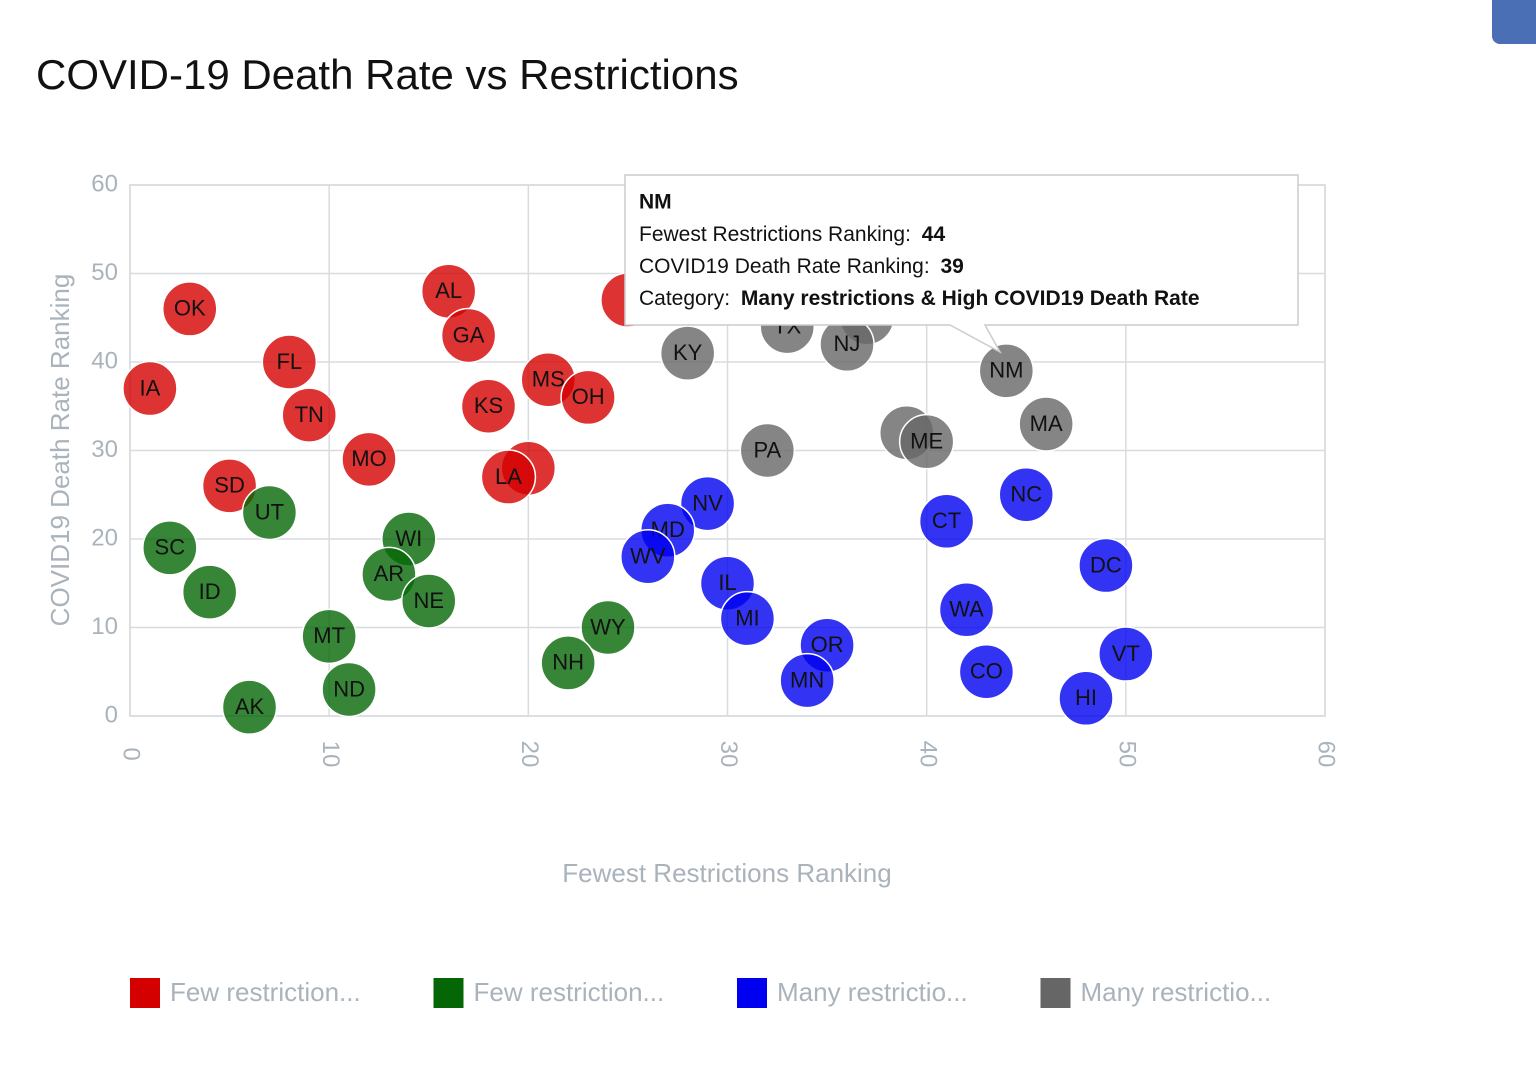 This screenshot has width=1536, height=1069. What do you see at coordinates (1326, 754) in the screenshot?
I see `x-tick-label: 60` at bounding box center [1326, 754].